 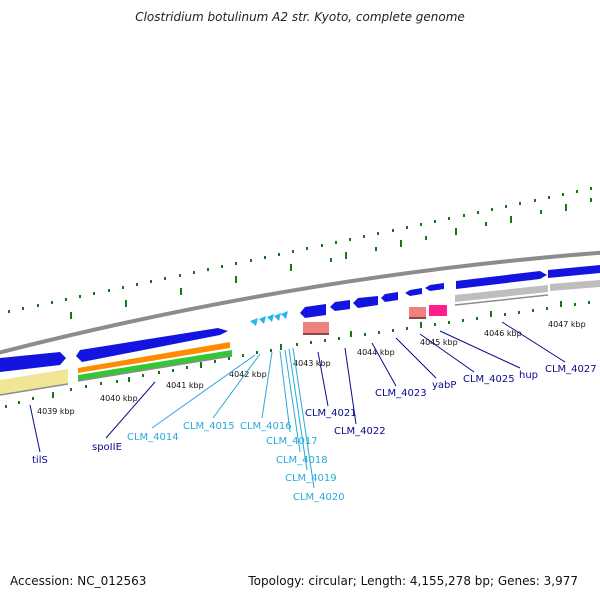 What do you see at coordinates (567, 324) in the screenshot?
I see `scale-label-4047: 4047 kbp` at bounding box center [567, 324].